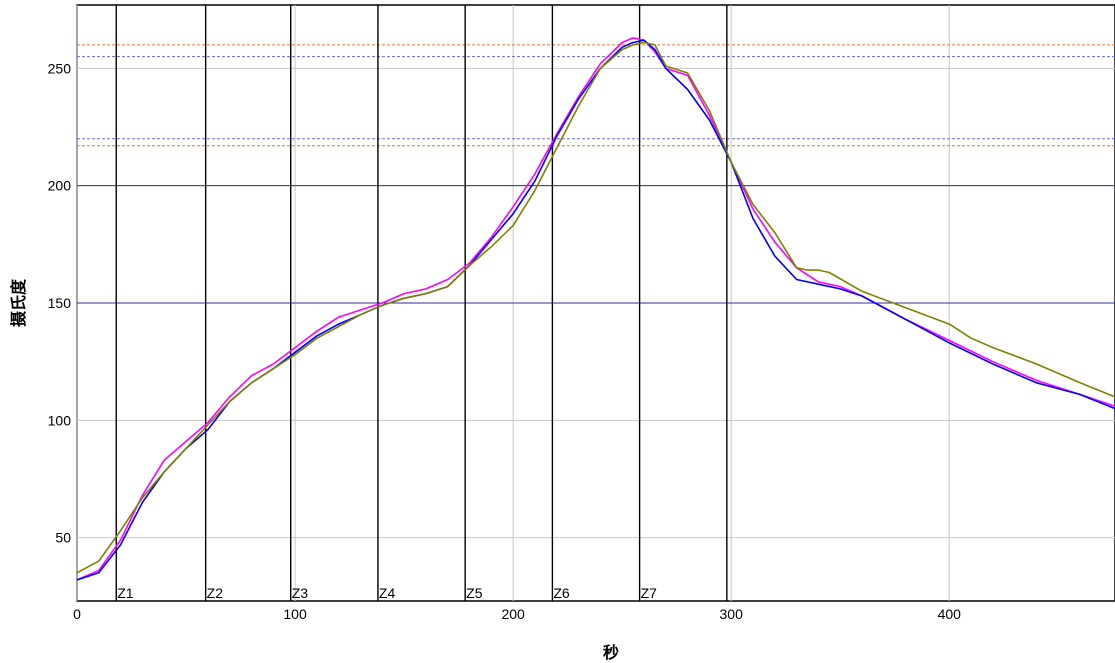  Describe the element at coordinates (300, 593) in the screenshot. I see `zone-label: Z3` at that location.